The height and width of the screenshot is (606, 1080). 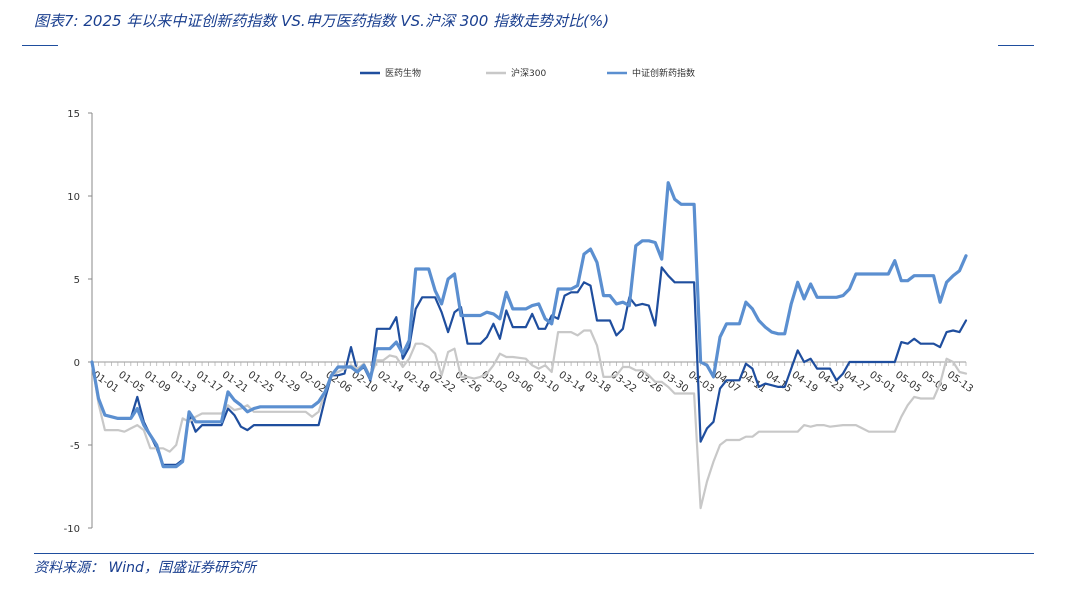 What do you see at coordinates (364, 382) in the screenshot?
I see `x-tick-label: 02-10` at bounding box center [364, 382].